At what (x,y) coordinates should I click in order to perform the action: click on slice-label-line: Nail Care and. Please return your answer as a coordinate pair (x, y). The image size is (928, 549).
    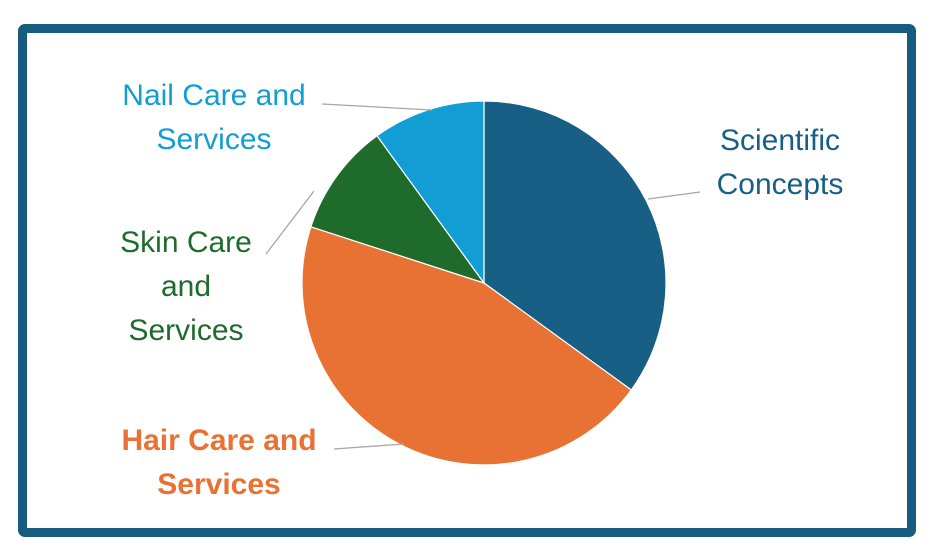
    Looking at the image, I should click on (213, 95).